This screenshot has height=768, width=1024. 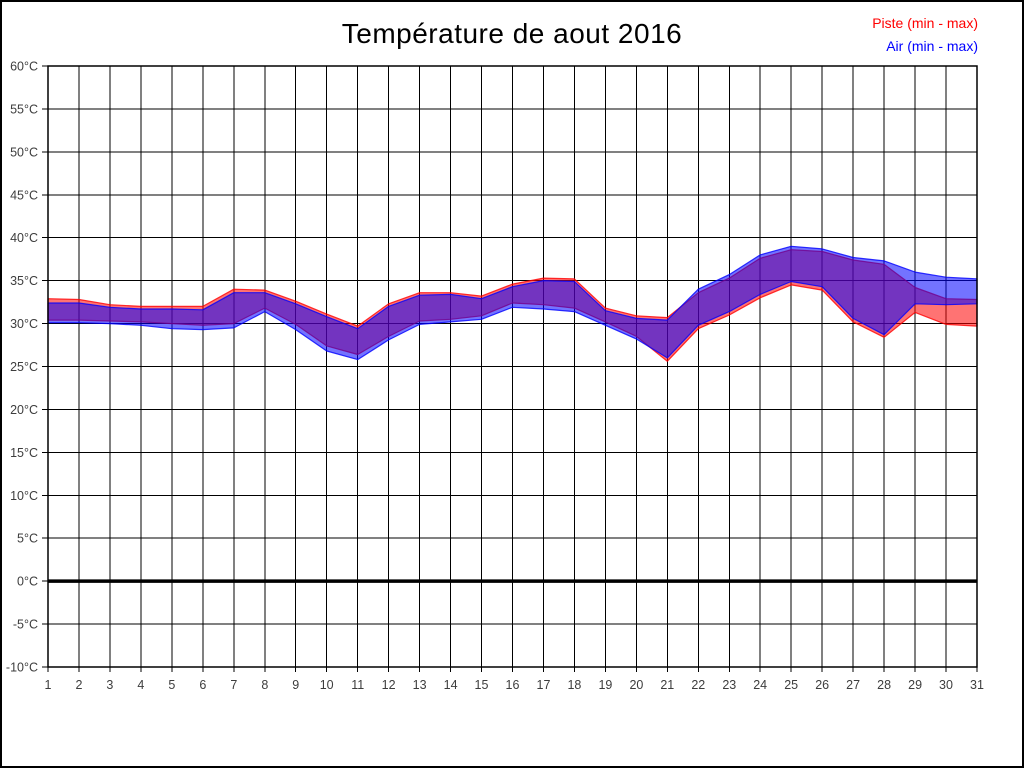 What do you see at coordinates (760, 685) in the screenshot?
I see `x-tick-label: 24` at bounding box center [760, 685].